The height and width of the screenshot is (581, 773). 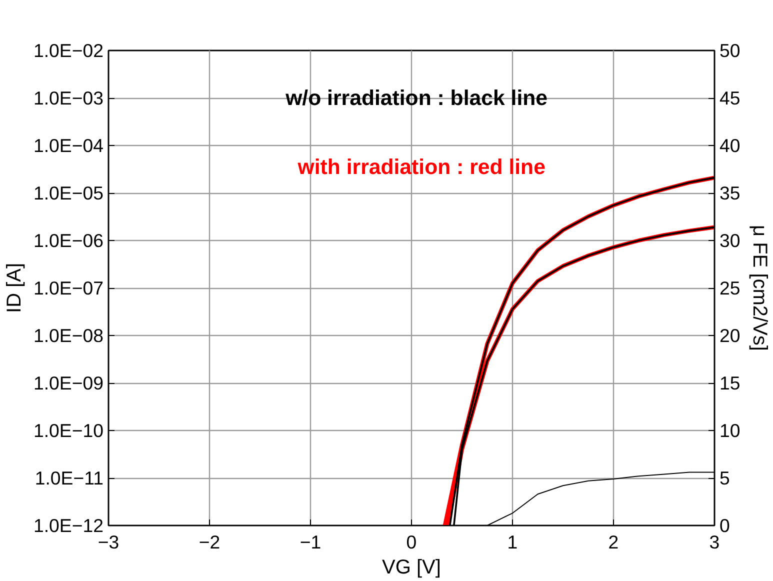 I want to click on x-axis-title: VG [V], so click(x=411, y=567).